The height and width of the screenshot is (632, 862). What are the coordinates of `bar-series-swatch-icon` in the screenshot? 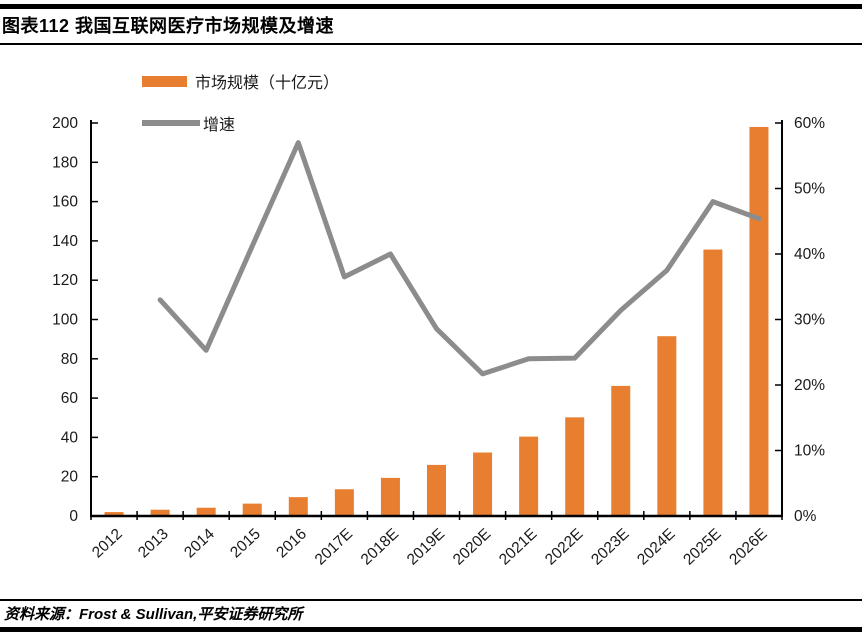 It's located at (164, 81).